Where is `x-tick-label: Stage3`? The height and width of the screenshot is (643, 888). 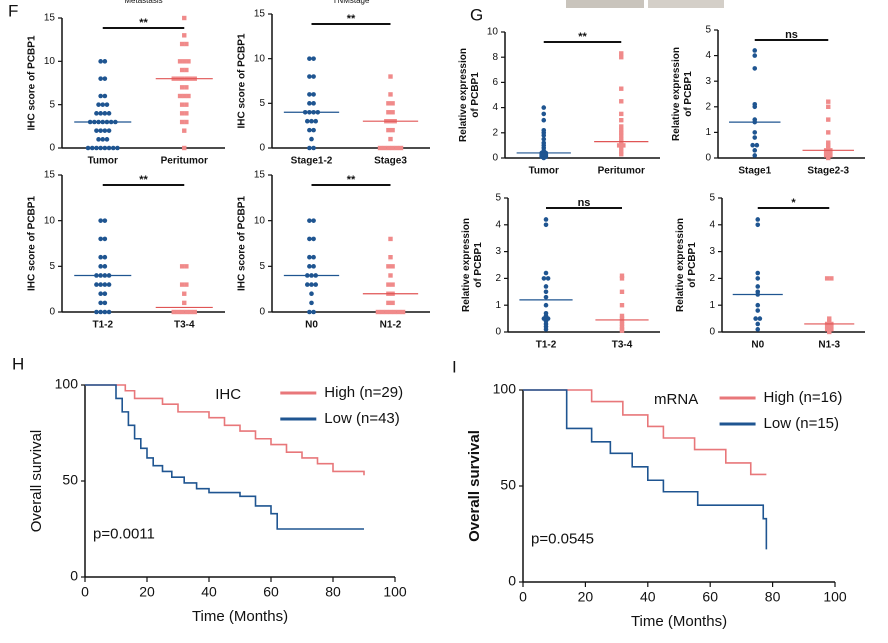 x-tick-label: Stage3 is located at coordinates (390, 161).